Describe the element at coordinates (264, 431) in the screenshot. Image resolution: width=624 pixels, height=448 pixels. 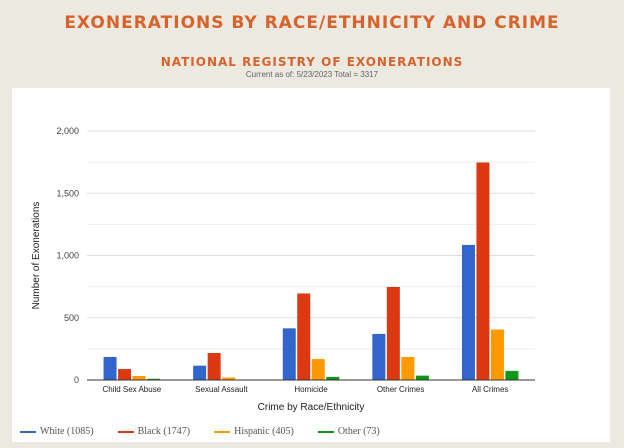
I see `legend-label: Hispanic (405)` at that location.